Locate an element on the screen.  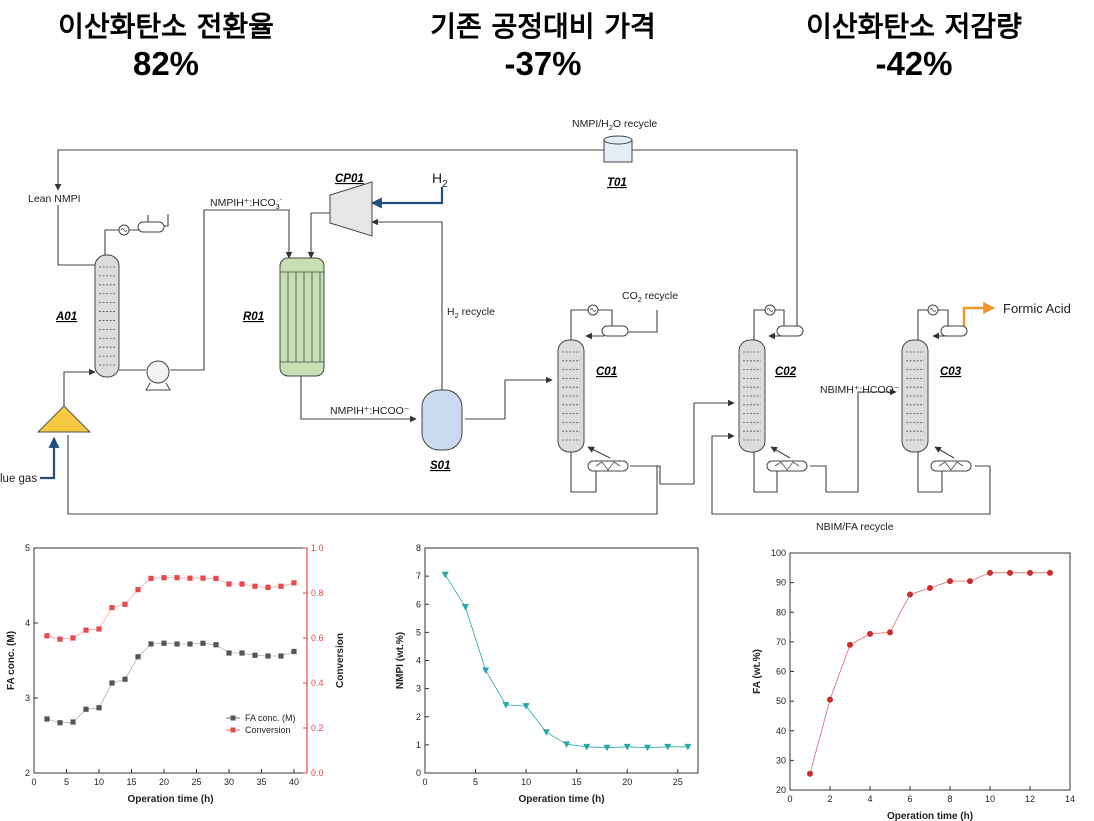
x-tick-label: 4 is located at coordinates (869, 799).